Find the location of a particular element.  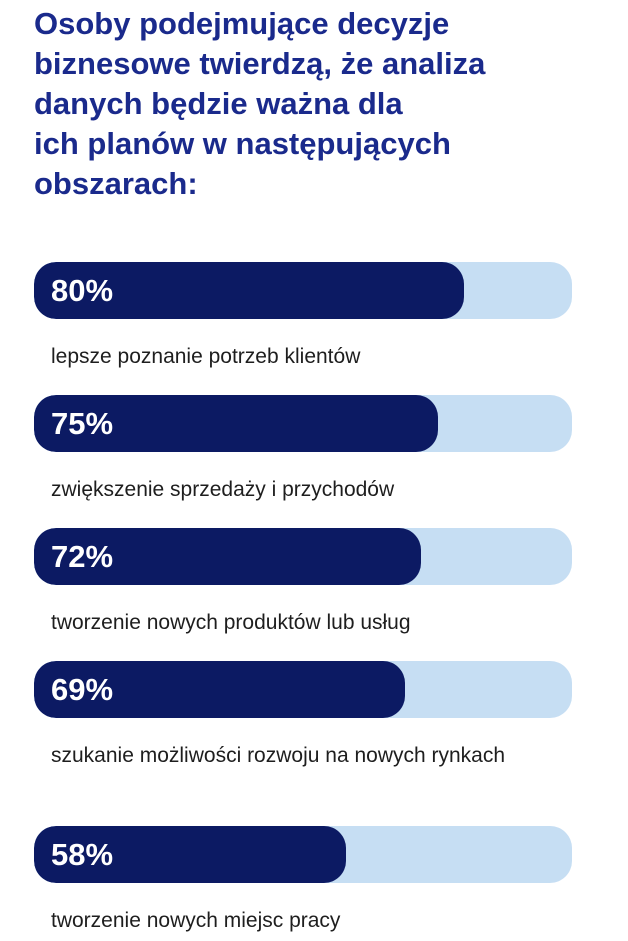

bar-item-3: 72% tworzenie nowych produktów lub usług is located at coordinates (303, 583).